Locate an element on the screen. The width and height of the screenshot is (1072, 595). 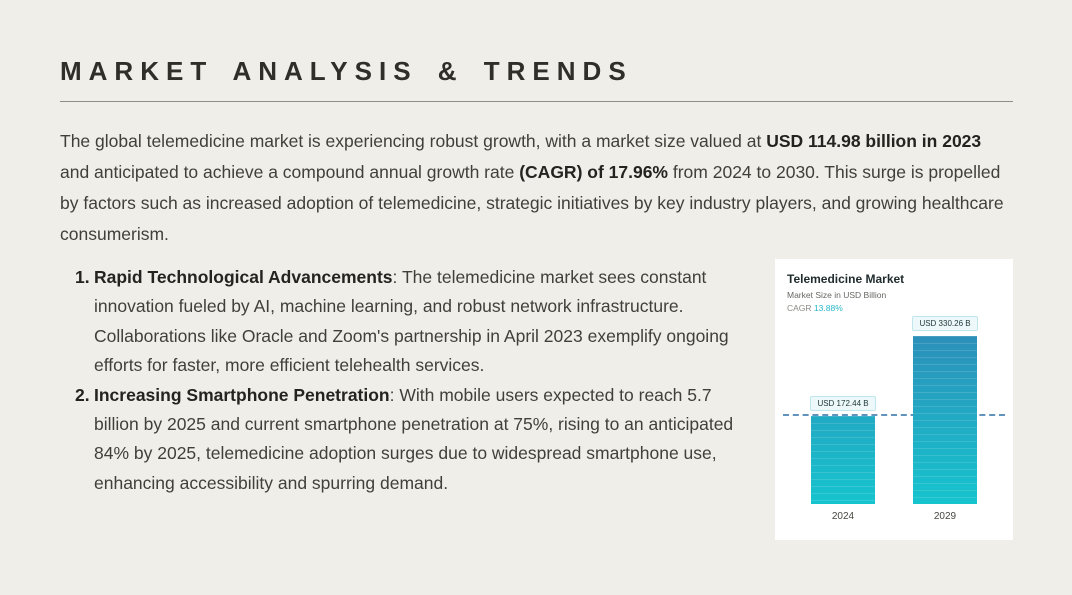
axis-label-2024: 2024 is located at coordinates (843, 516).